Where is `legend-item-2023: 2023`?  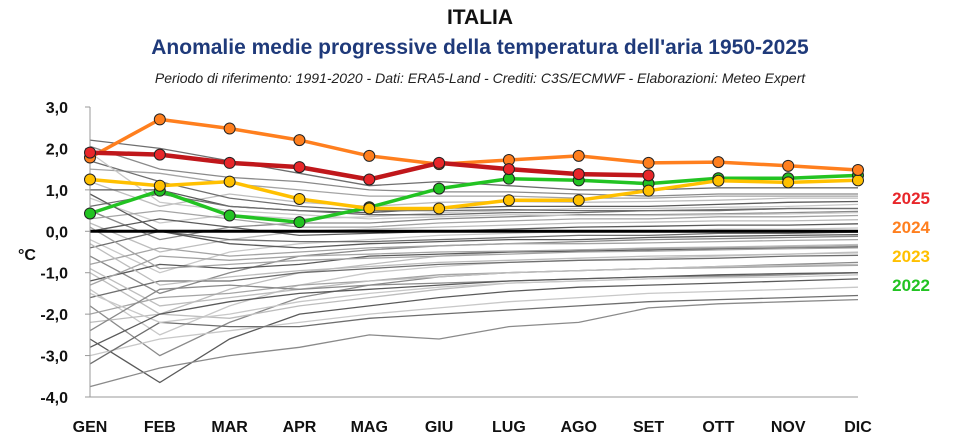
legend-item-2023: 2023 is located at coordinates (911, 256).